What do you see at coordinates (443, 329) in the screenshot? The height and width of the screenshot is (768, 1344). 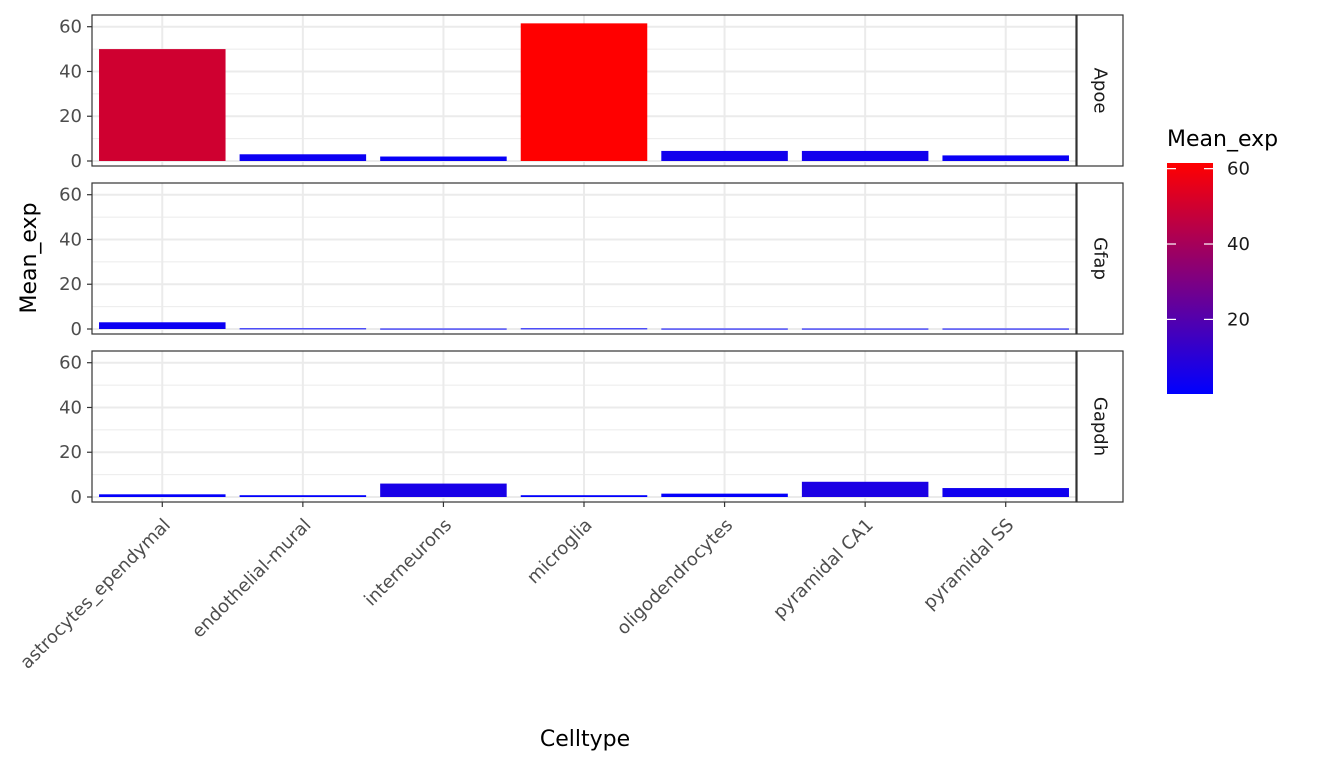 I see `bar-gfap-interneurons` at bounding box center [443, 329].